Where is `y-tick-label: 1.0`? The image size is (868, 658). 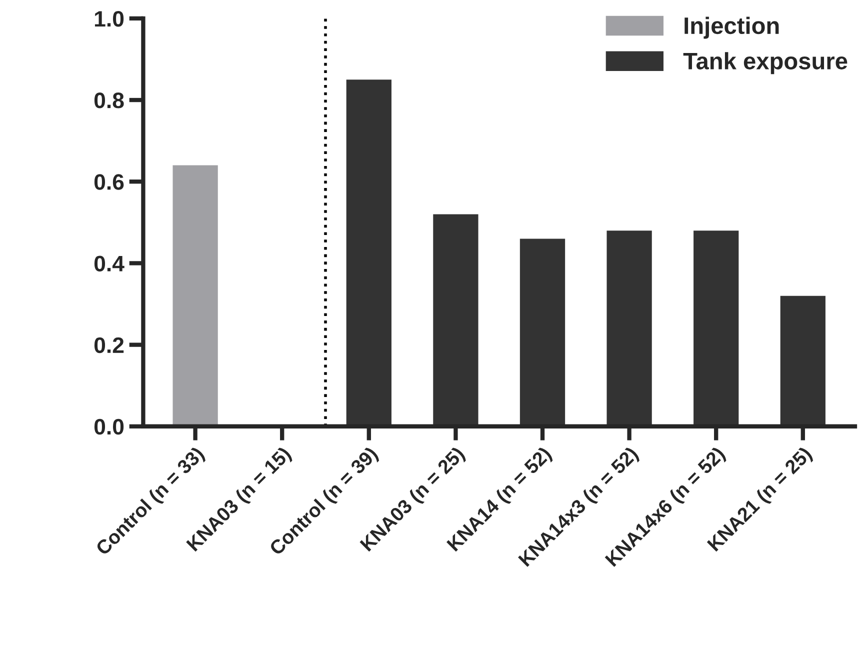 y-tick-label: 1.0 is located at coordinates (109, 18).